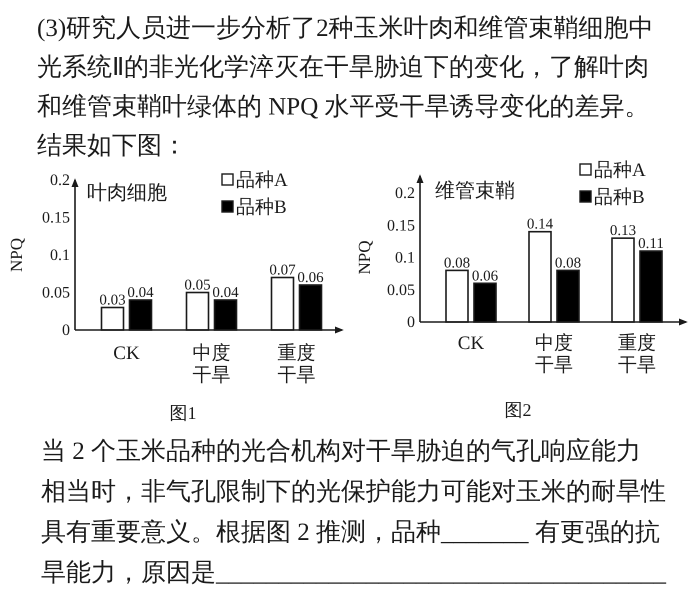  What do you see at coordinates (350, 532) in the screenshot?
I see `text: 具有重要意义。根据图 2 推测，品种_______ 有更强的抗` at bounding box center [350, 532].